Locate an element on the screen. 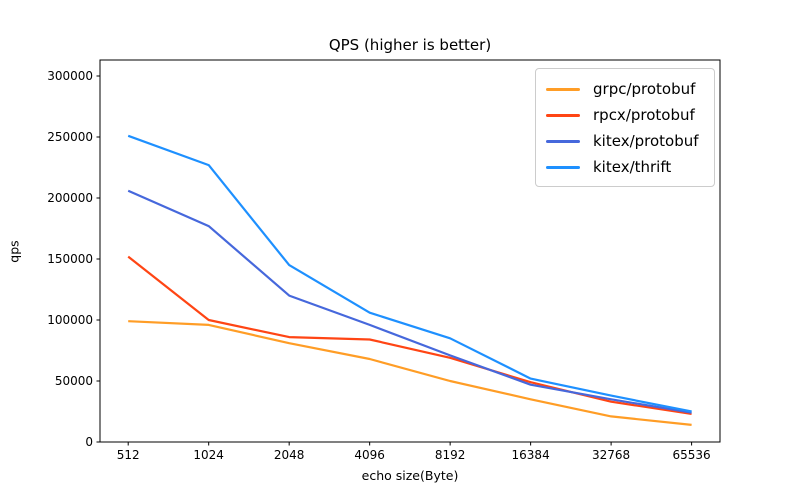  x-axis-label: echo size(Byte) is located at coordinates (410, 475).